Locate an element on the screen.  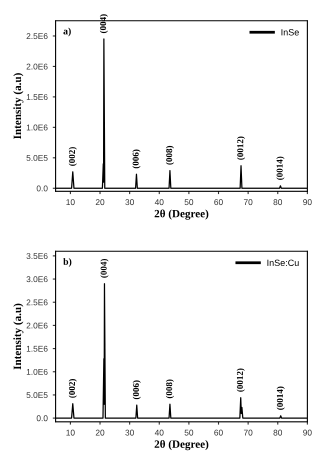
legend-label: InSe:Cu is located at coordinates (283, 263).